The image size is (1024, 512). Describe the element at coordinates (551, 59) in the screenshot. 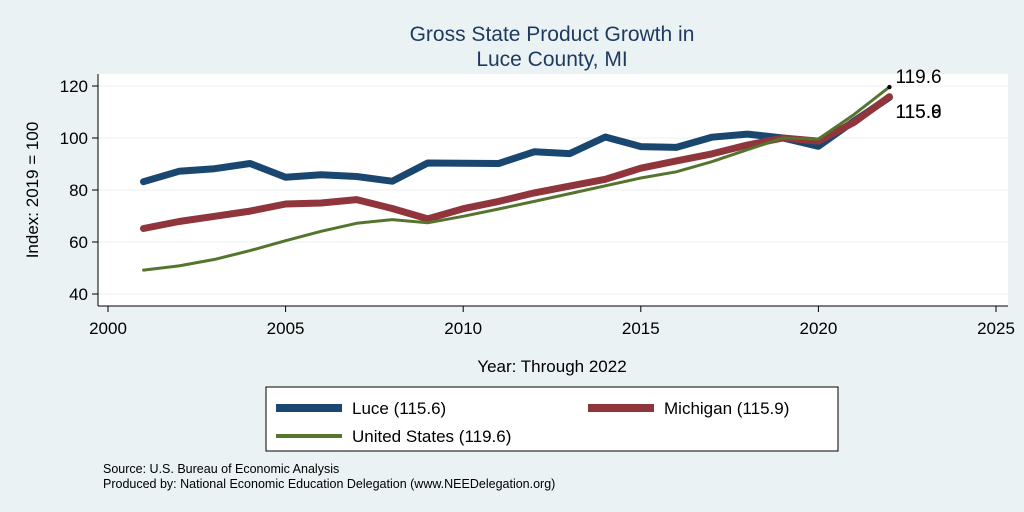

I see `chart-title-line-2: Luce County, MI` at that location.